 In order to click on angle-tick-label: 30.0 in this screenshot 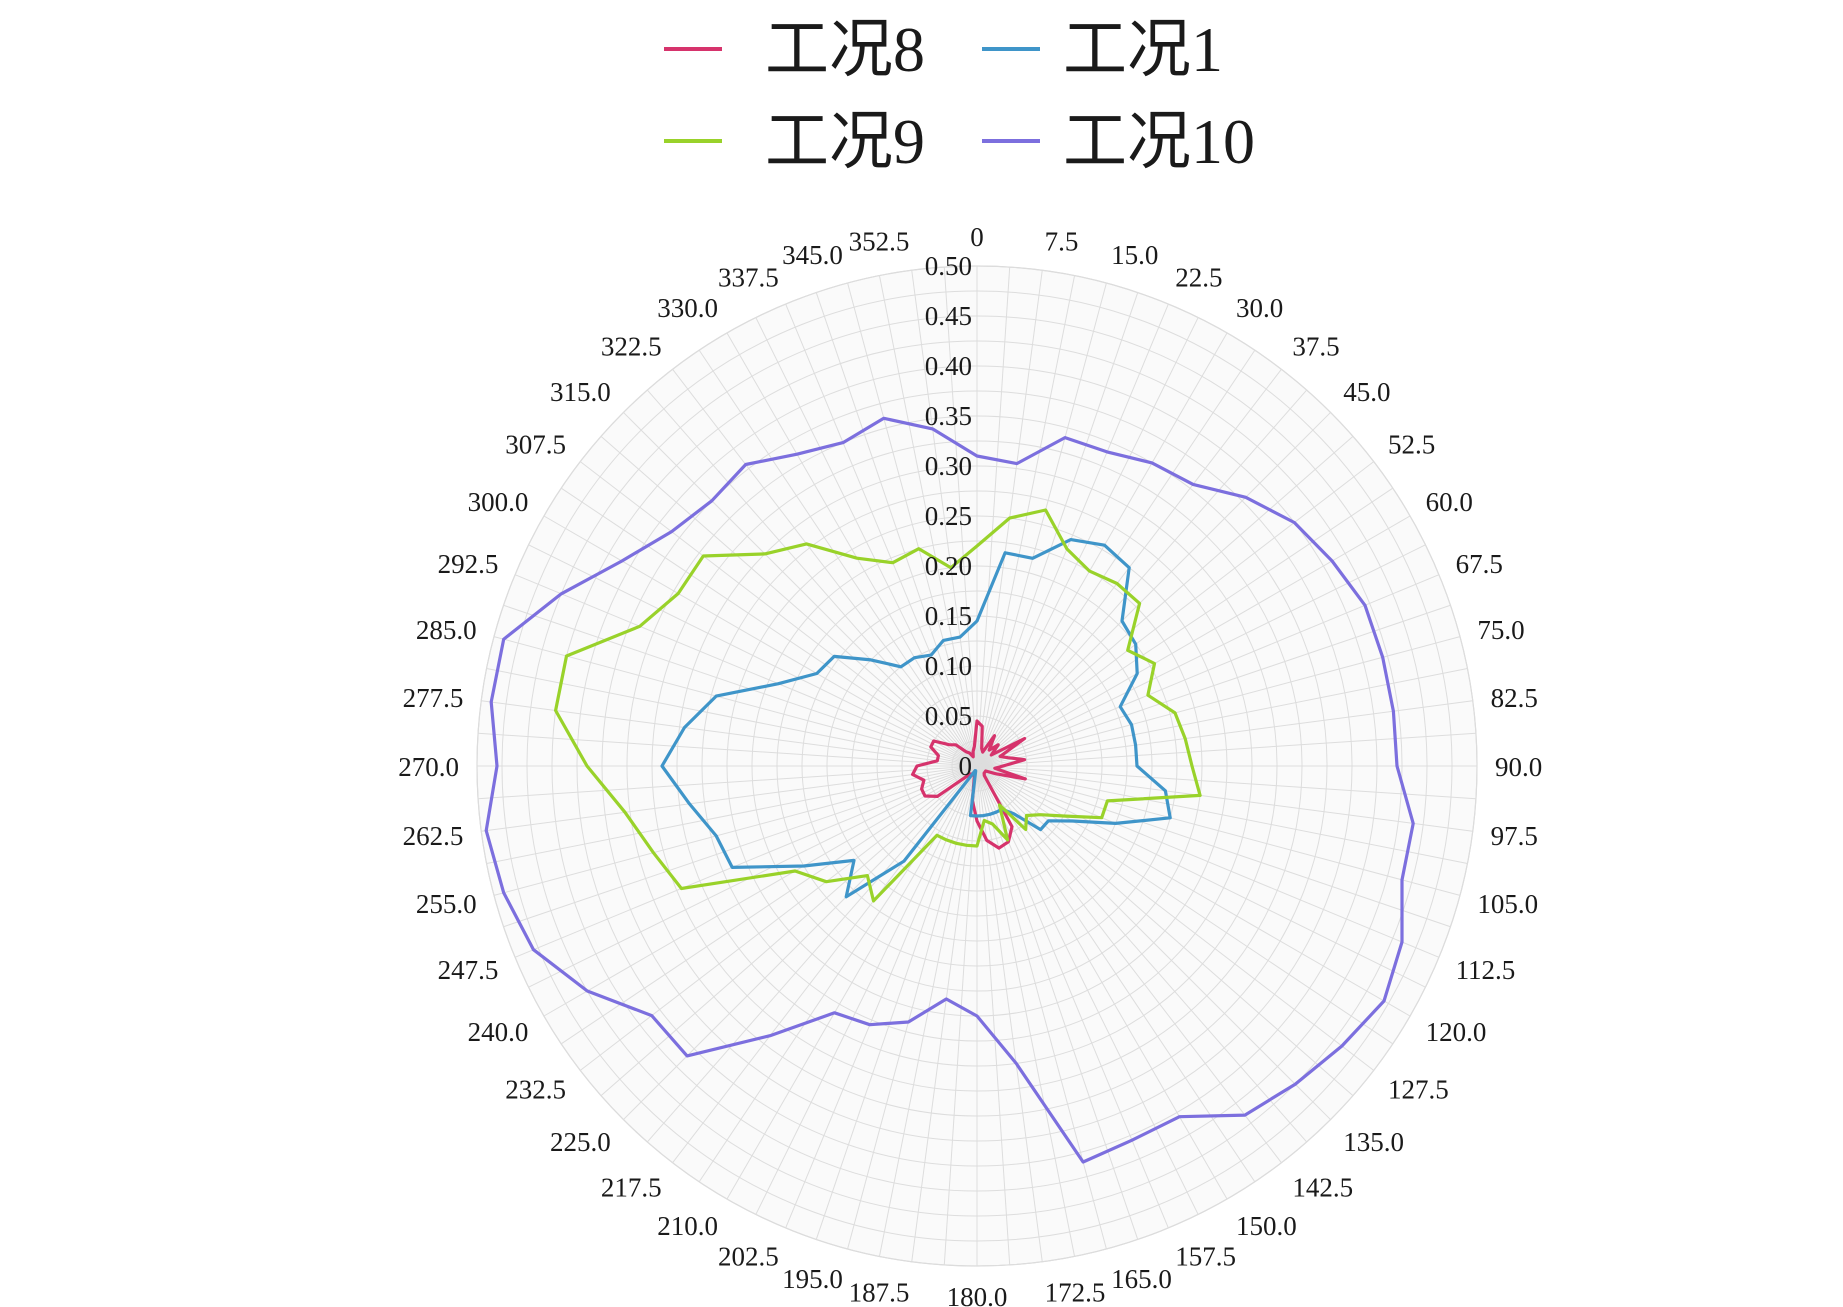, I will do `click(1259, 308)`.